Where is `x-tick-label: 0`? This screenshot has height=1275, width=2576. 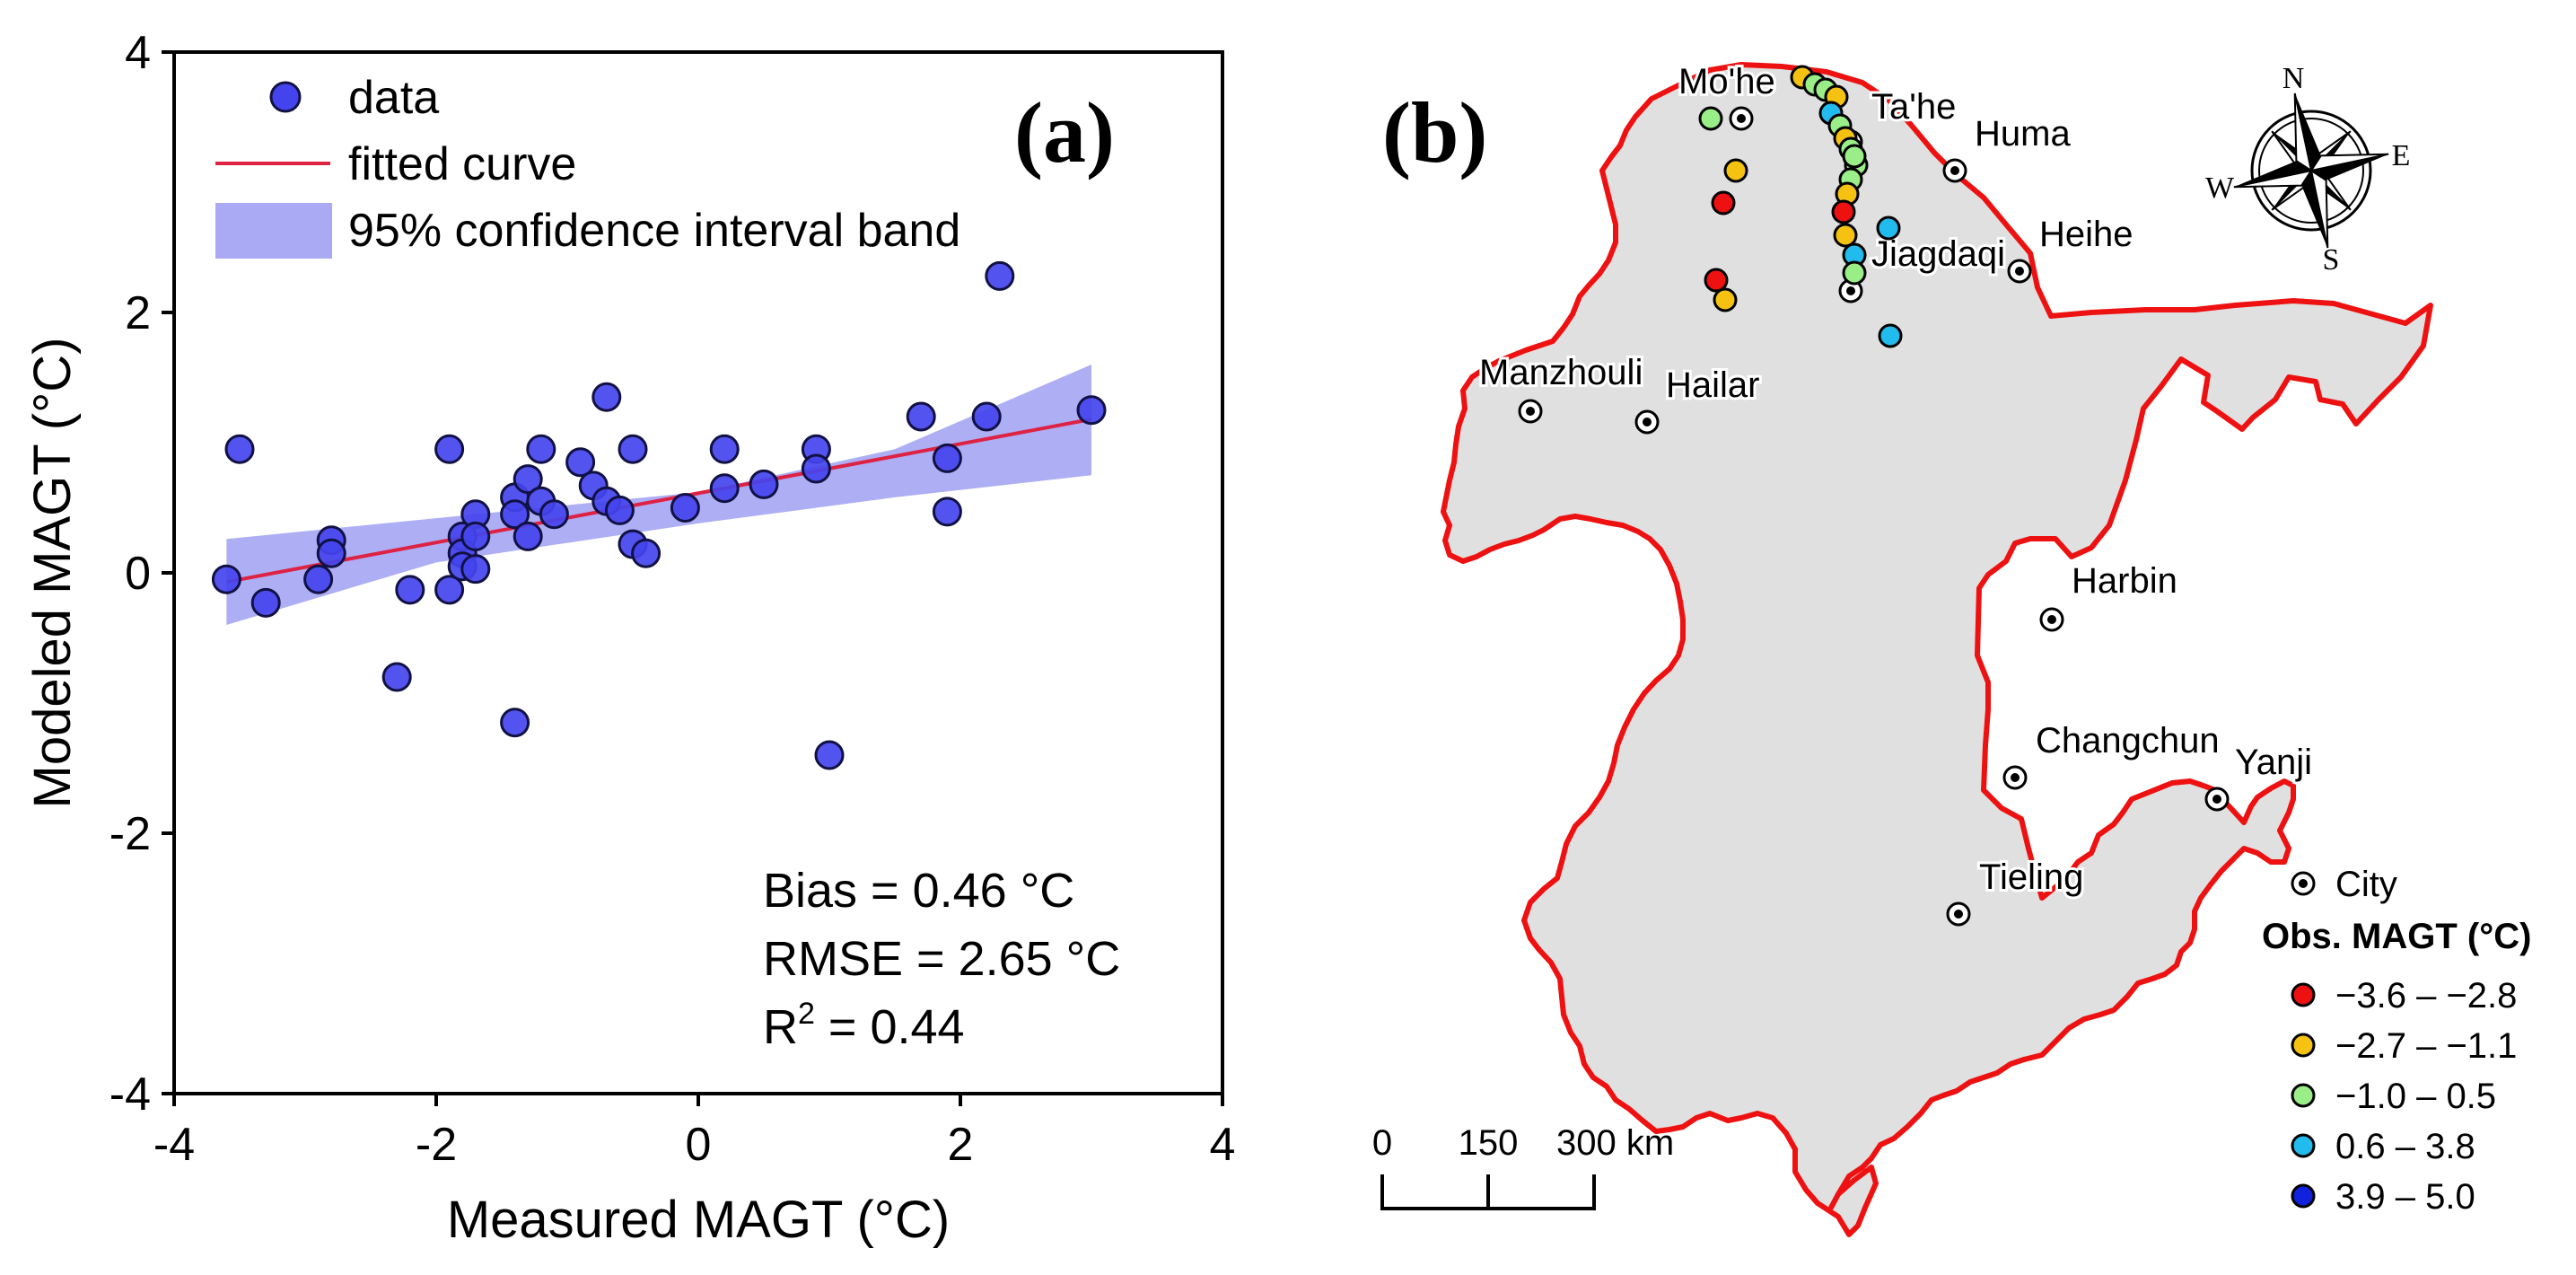 x-tick-label: 0 is located at coordinates (699, 1145).